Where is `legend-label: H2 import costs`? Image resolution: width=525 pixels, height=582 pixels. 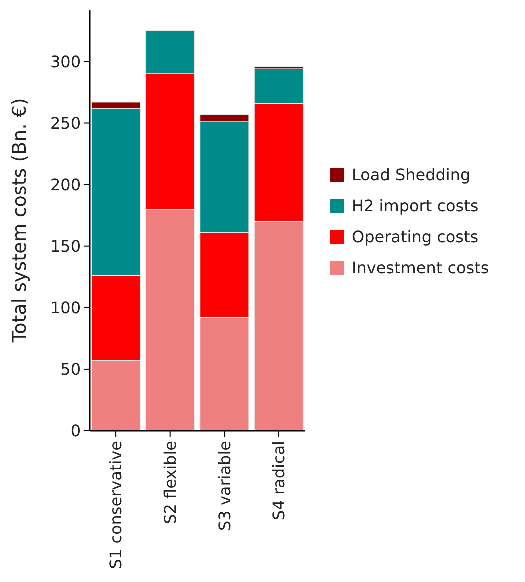 legend-label: H2 import costs is located at coordinates (415, 206).